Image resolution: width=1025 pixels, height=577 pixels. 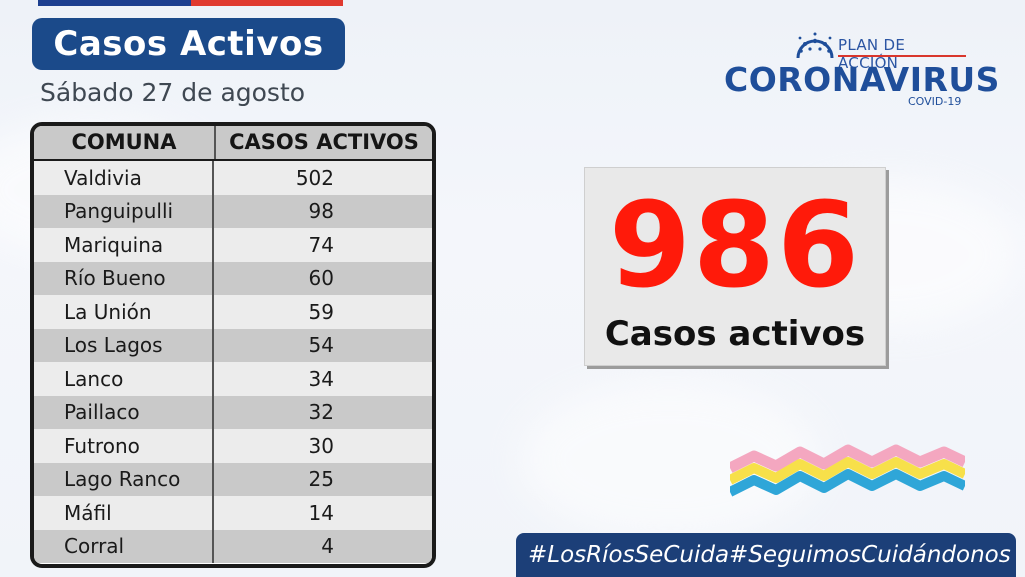 What do you see at coordinates (321, 211) in the screenshot?
I see `active-cases-value: 98` at bounding box center [321, 211].